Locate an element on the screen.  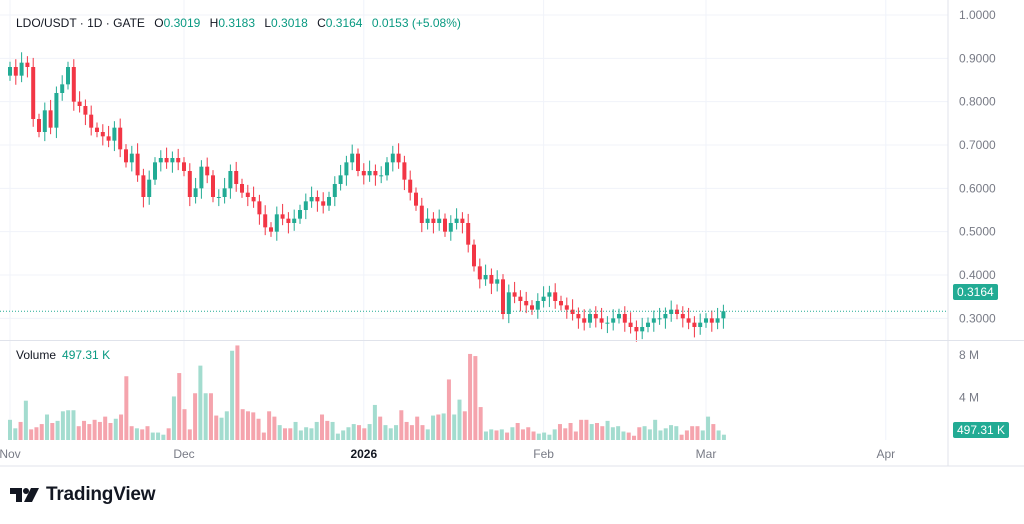
tradingview-brand: TradingView is located at coordinates (83, 495).